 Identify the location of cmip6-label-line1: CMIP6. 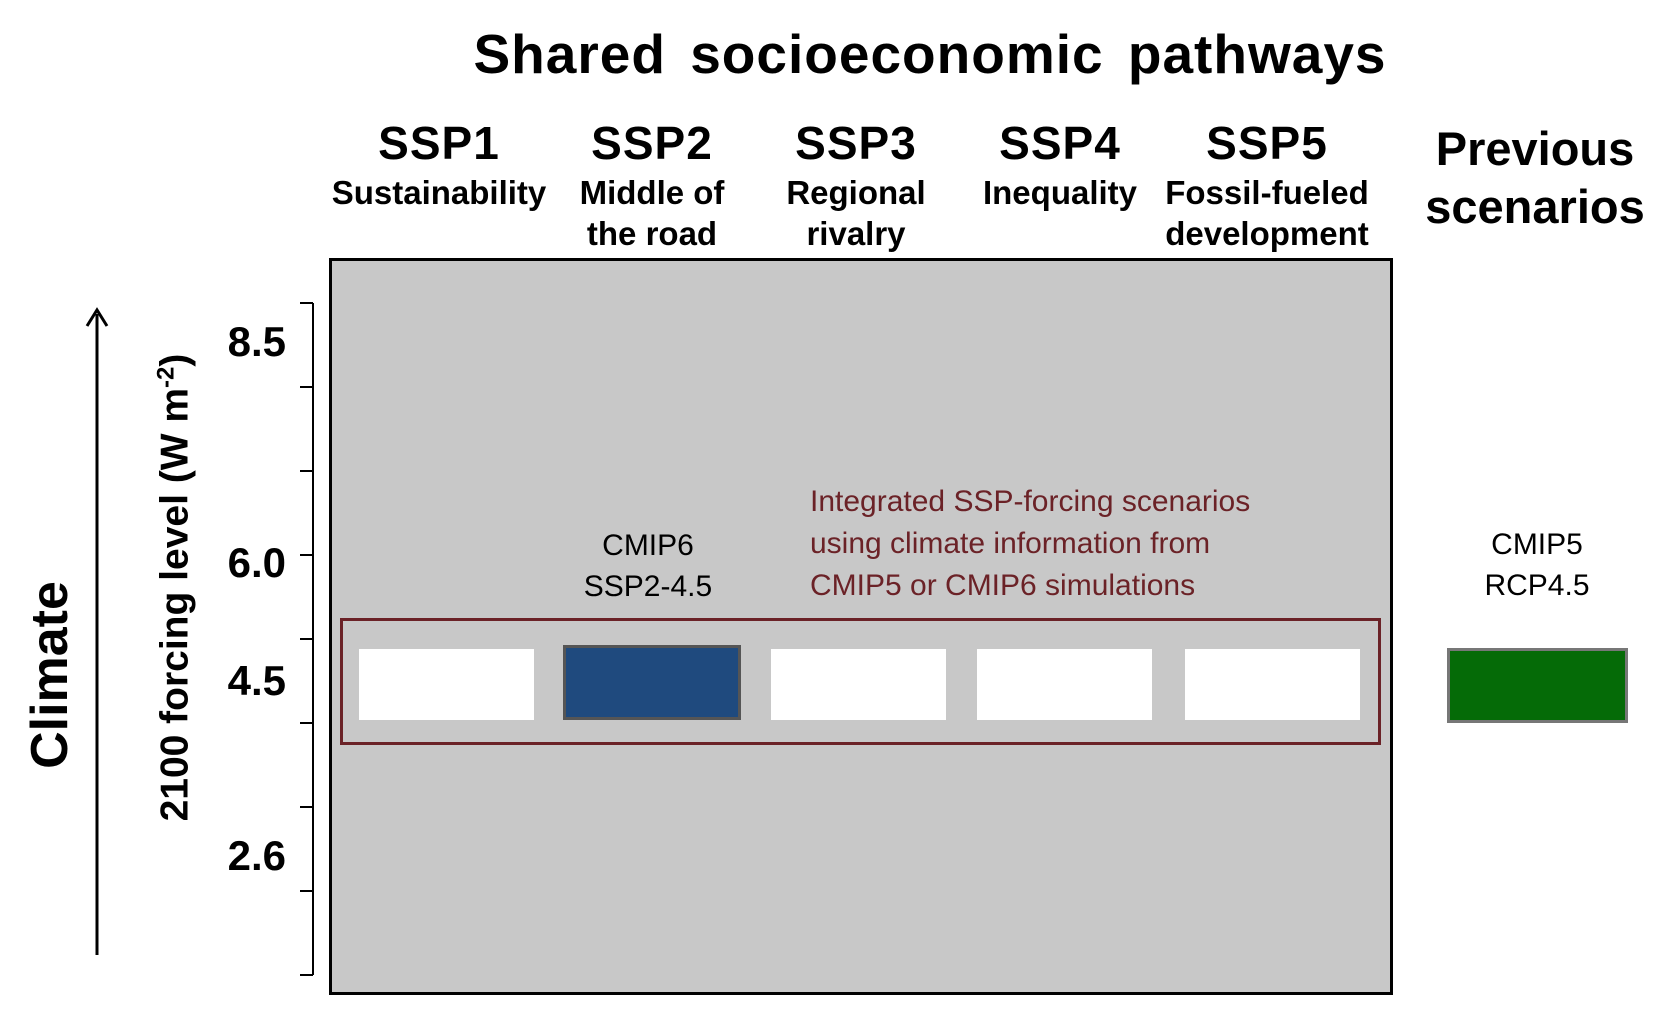
(648, 545).